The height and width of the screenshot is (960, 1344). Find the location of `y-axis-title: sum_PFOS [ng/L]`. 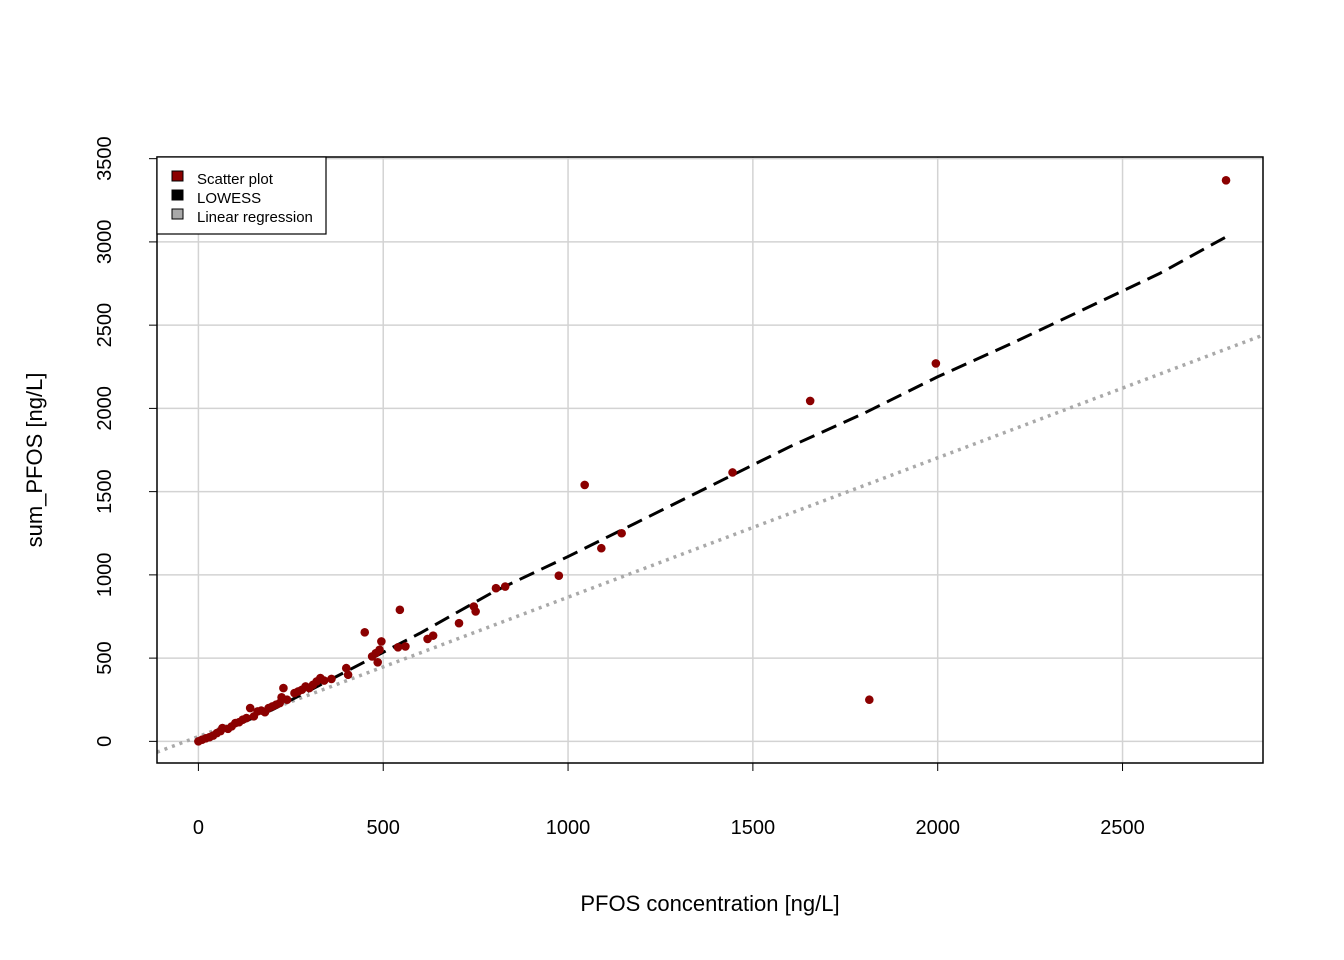

y-axis-title: sum_PFOS [ng/L] is located at coordinates (34, 460).